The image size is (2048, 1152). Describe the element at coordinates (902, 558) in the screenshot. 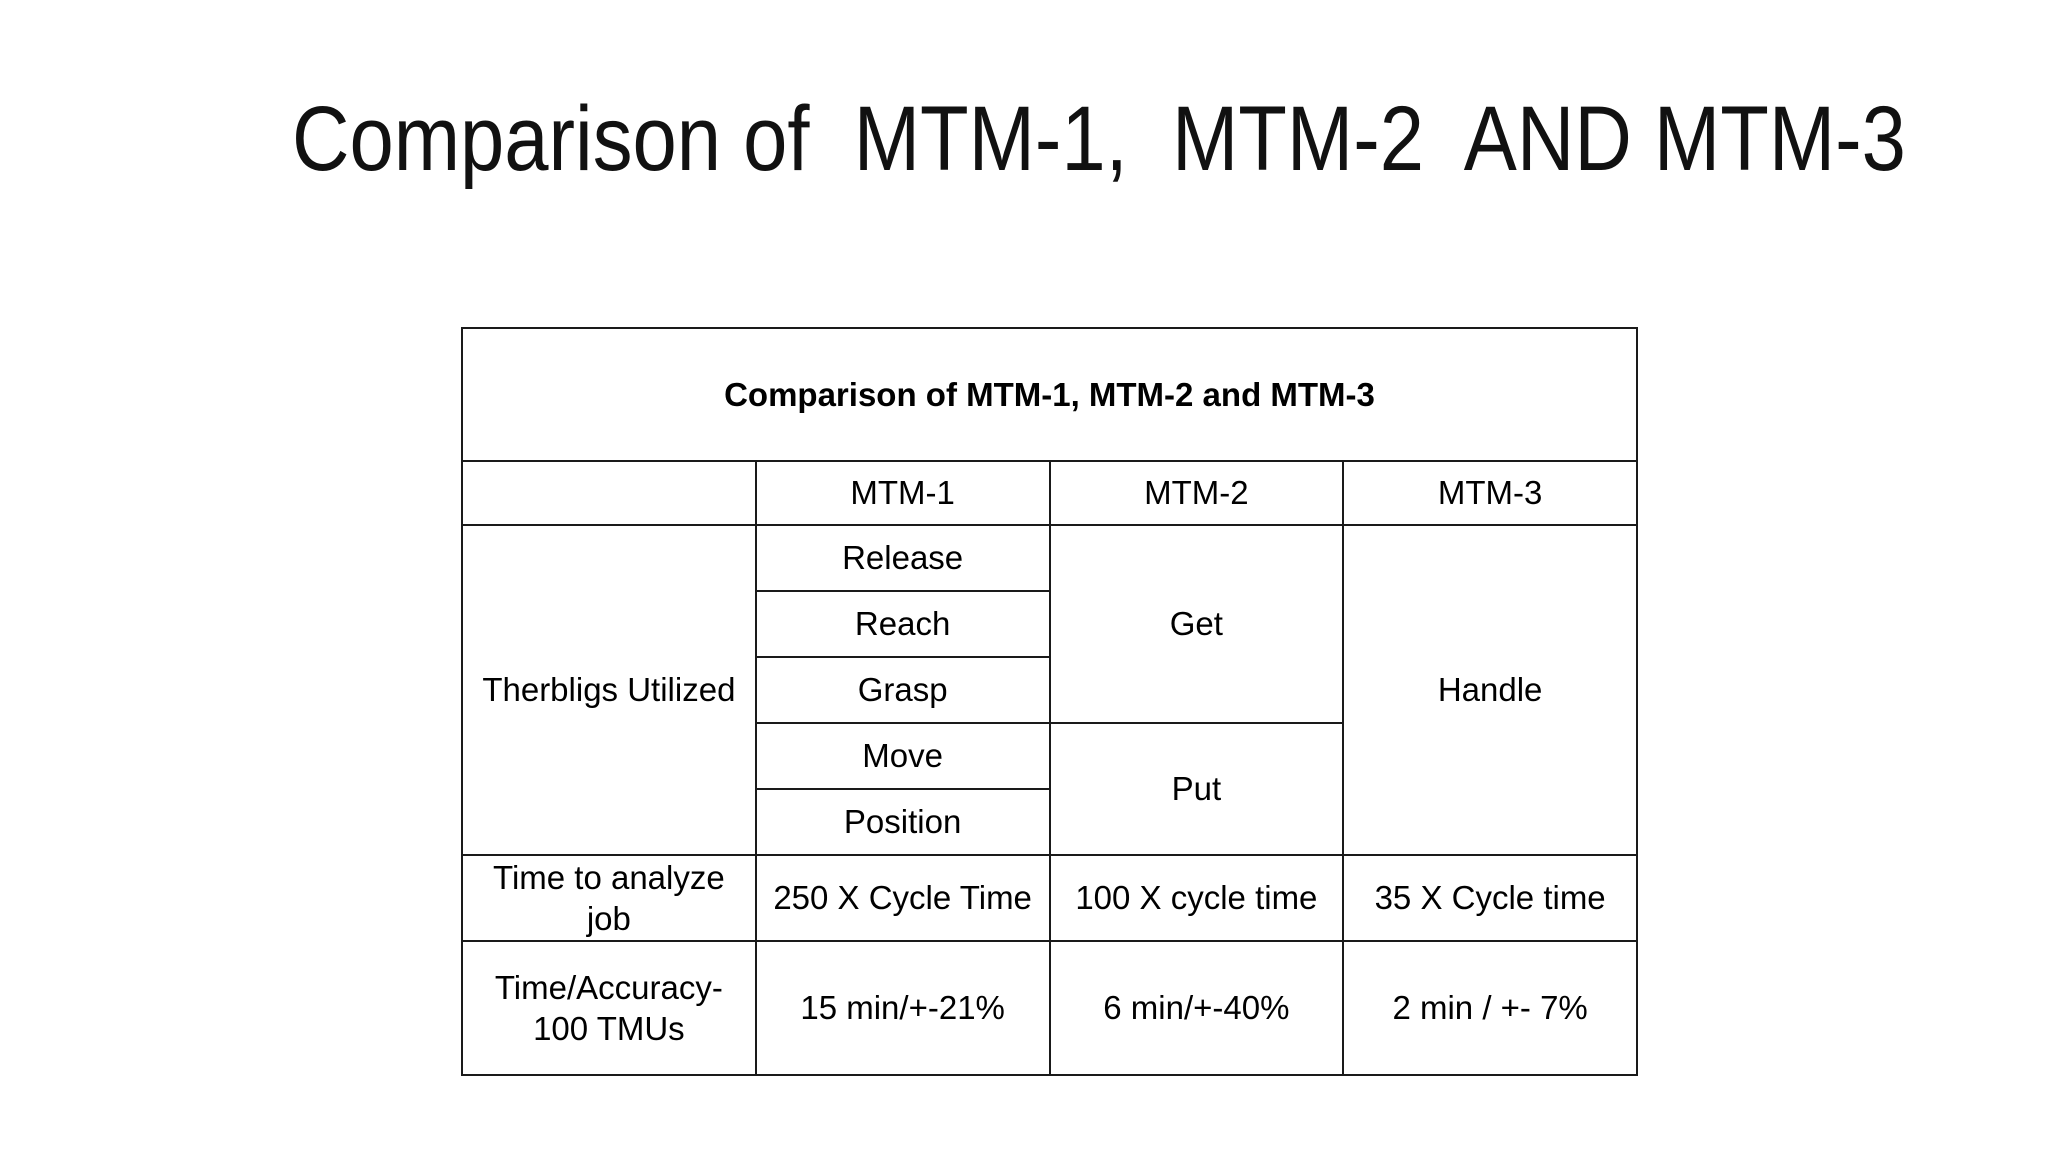

I see `cell-therblig-release: Release` at that location.